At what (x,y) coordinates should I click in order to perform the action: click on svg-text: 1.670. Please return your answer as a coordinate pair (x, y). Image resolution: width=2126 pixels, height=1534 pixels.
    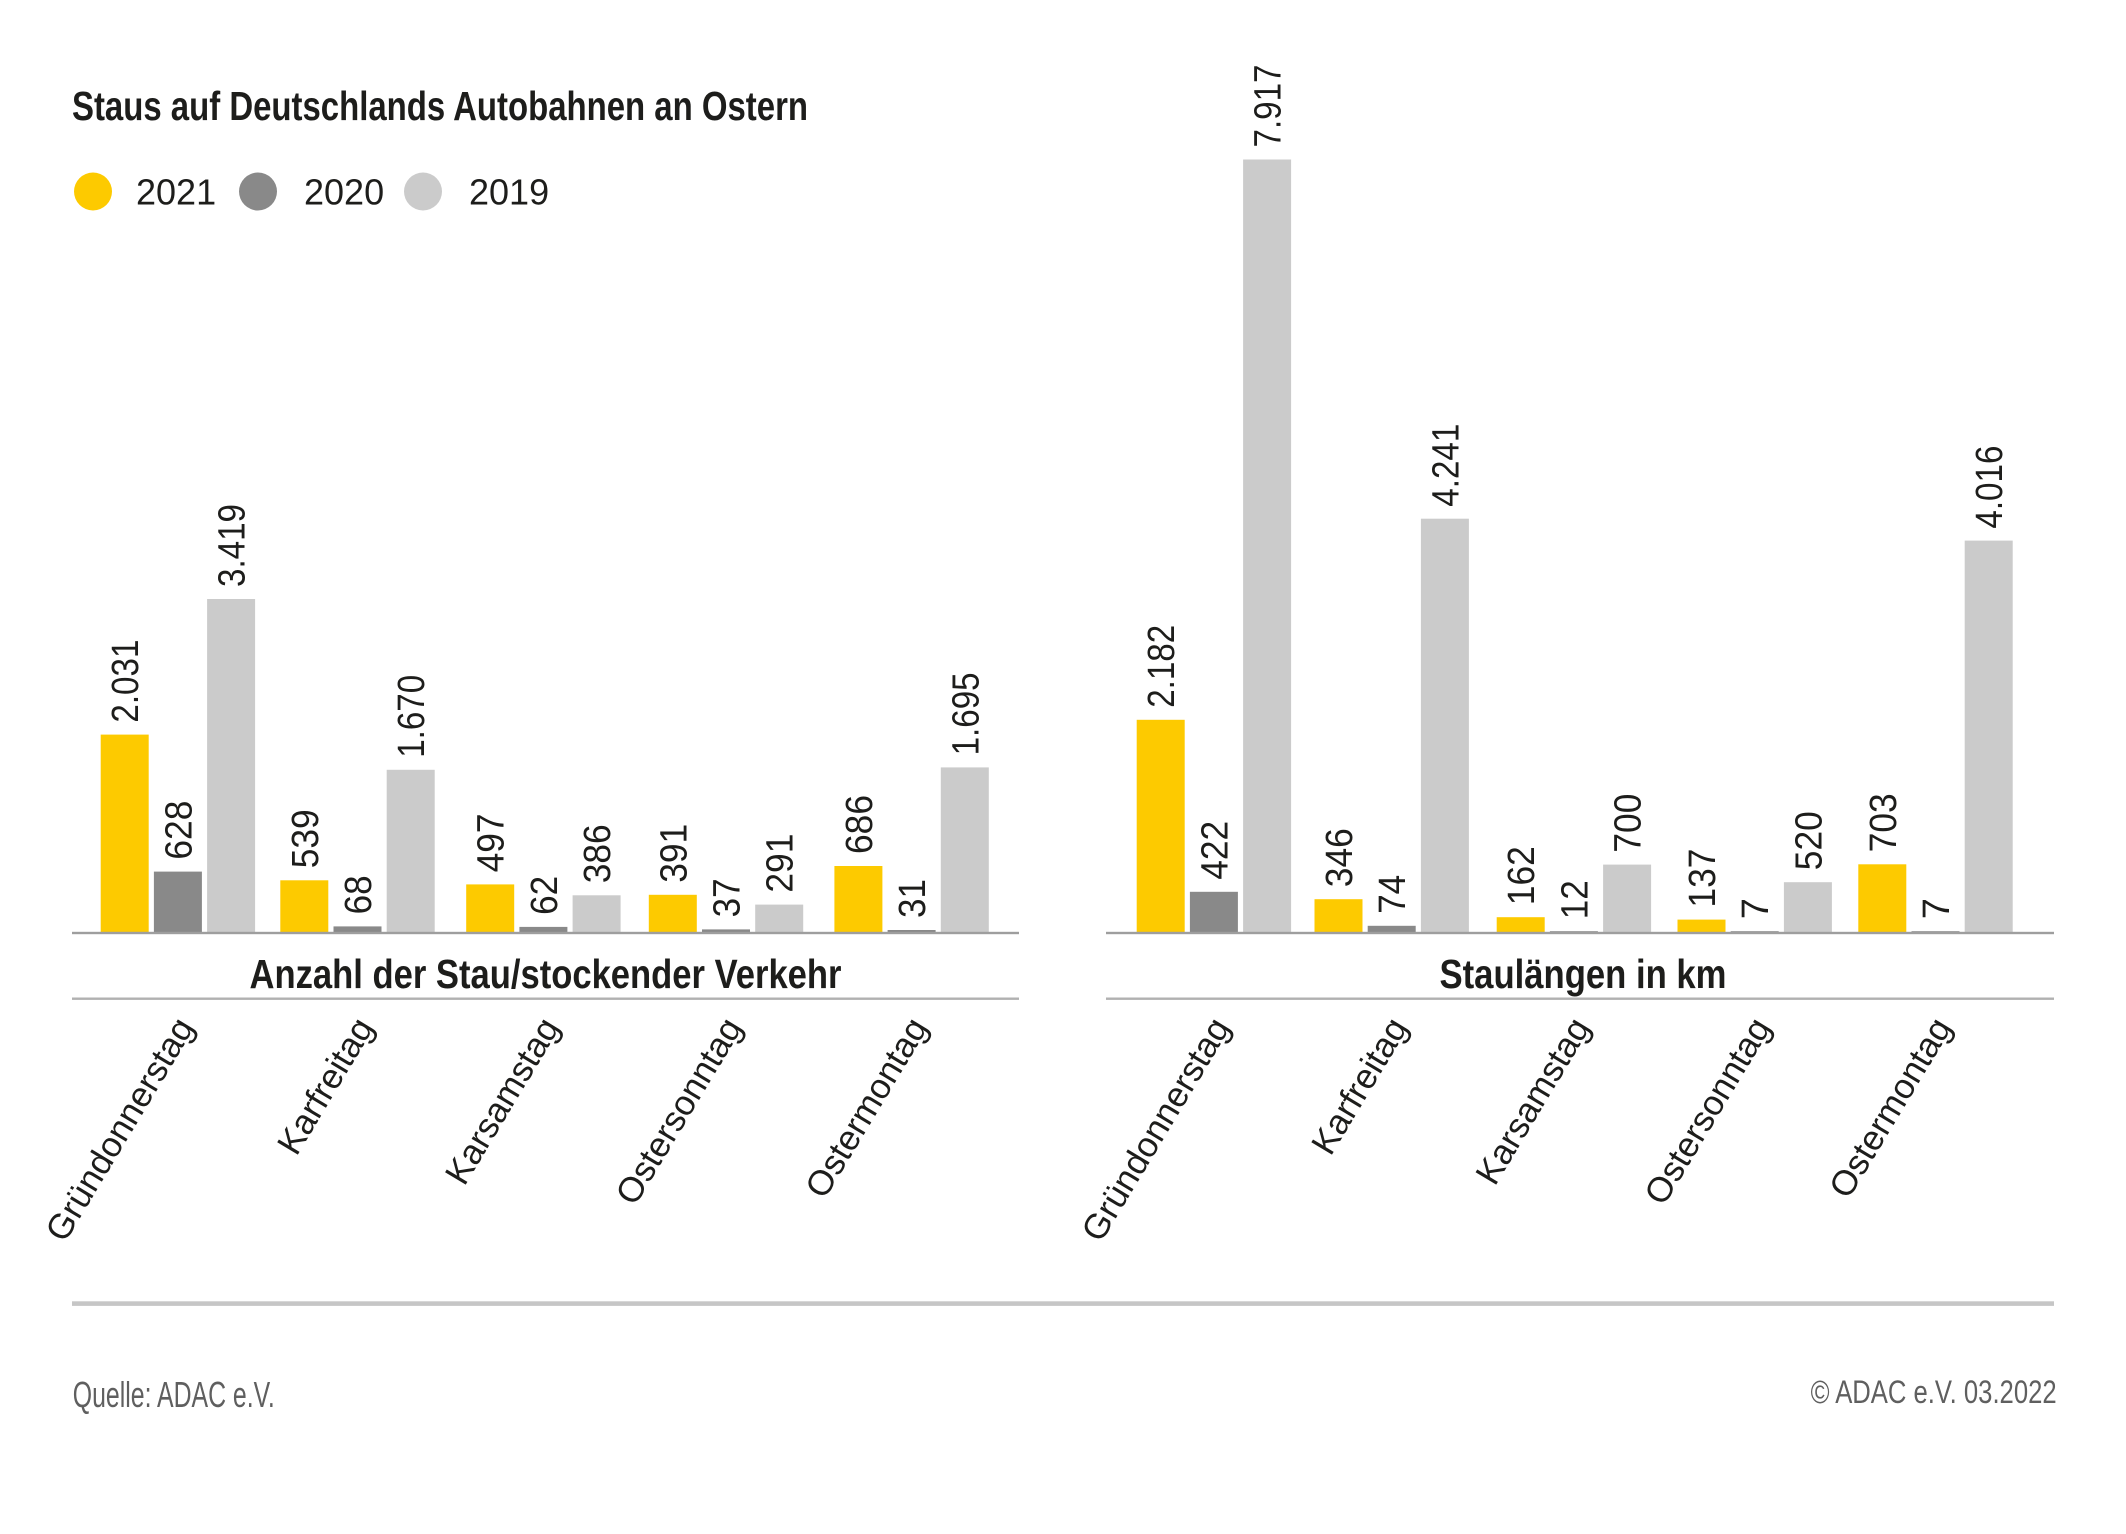
    Looking at the image, I should click on (412, 716).